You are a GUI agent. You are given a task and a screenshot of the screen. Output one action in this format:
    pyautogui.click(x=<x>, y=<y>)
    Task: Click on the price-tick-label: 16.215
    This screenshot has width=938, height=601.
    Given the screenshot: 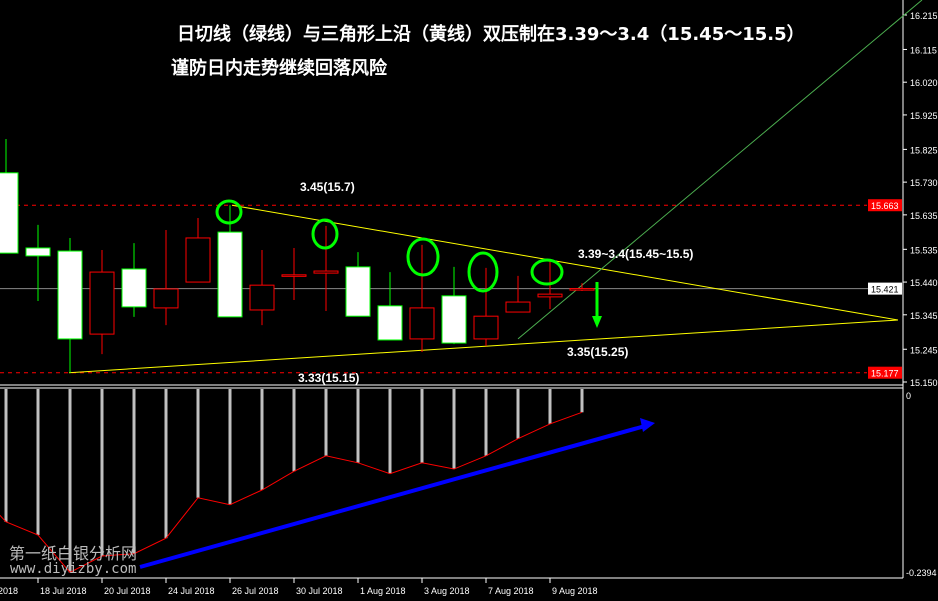 What is the action you would take?
    pyautogui.click(x=924, y=16)
    